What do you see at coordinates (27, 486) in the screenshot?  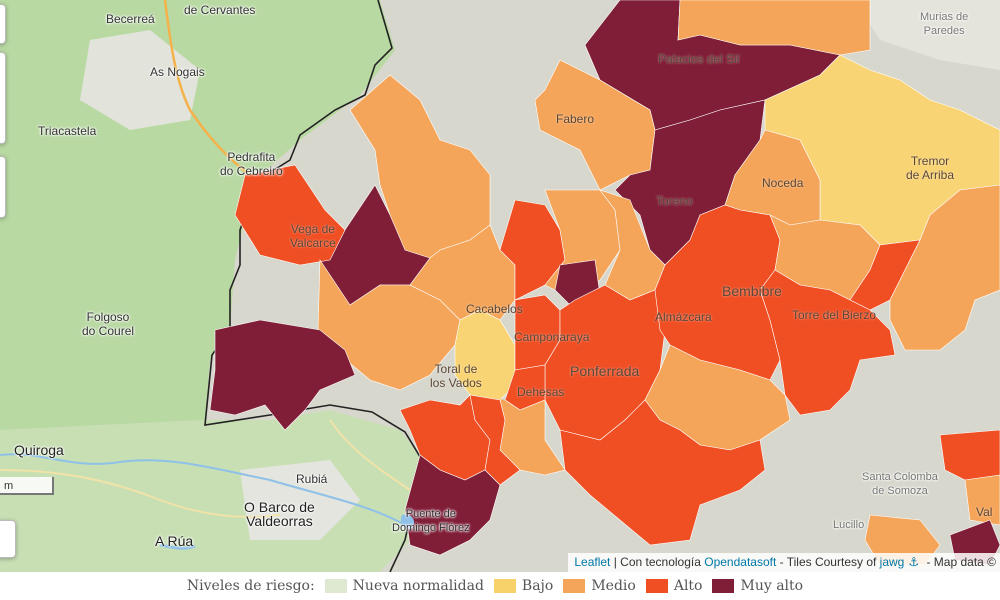 I see `scale-bar: m` at bounding box center [27, 486].